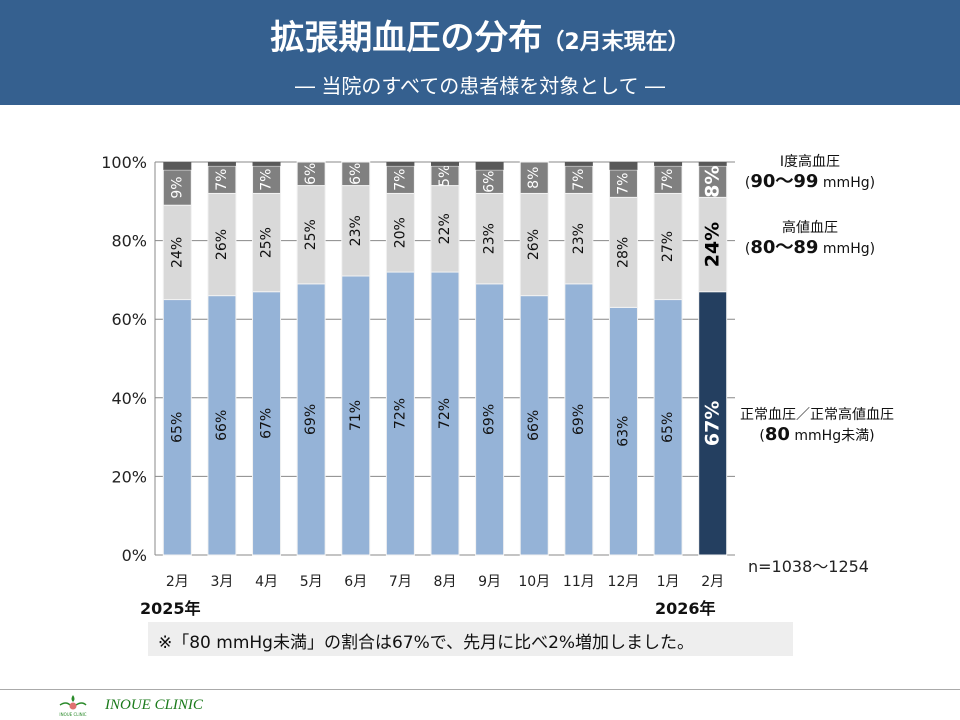 The width and height of the screenshot is (960, 720). I want to click on x-tick-label: 12月, so click(624, 582).